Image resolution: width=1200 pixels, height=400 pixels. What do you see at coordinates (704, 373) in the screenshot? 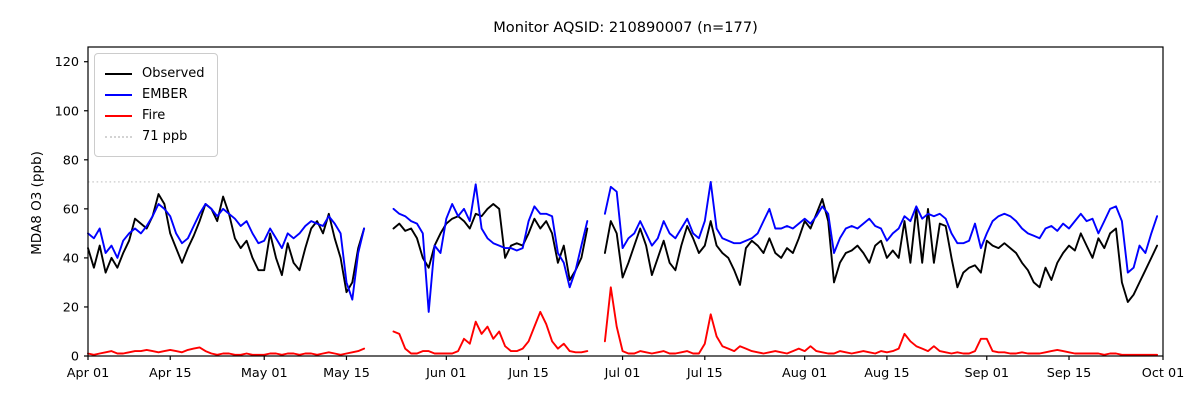
I see `x-tick-label: Jul 15` at bounding box center [704, 373].